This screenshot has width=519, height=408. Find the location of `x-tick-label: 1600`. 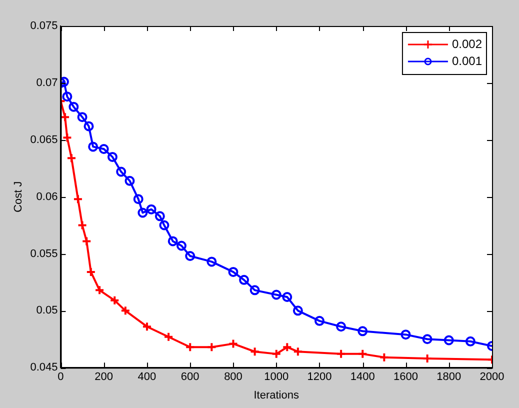

x-tick-label: 1600 is located at coordinates (406, 377).